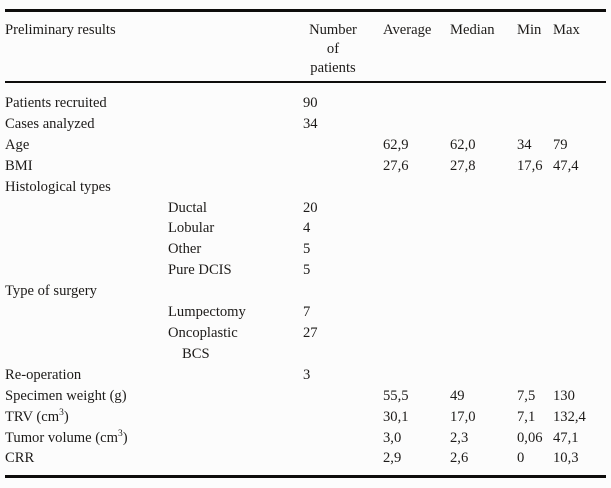  Describe the element at coordinates (333, 49) in the screenshot. I see `header-number-of-patients-label: Number of patients` at that location.